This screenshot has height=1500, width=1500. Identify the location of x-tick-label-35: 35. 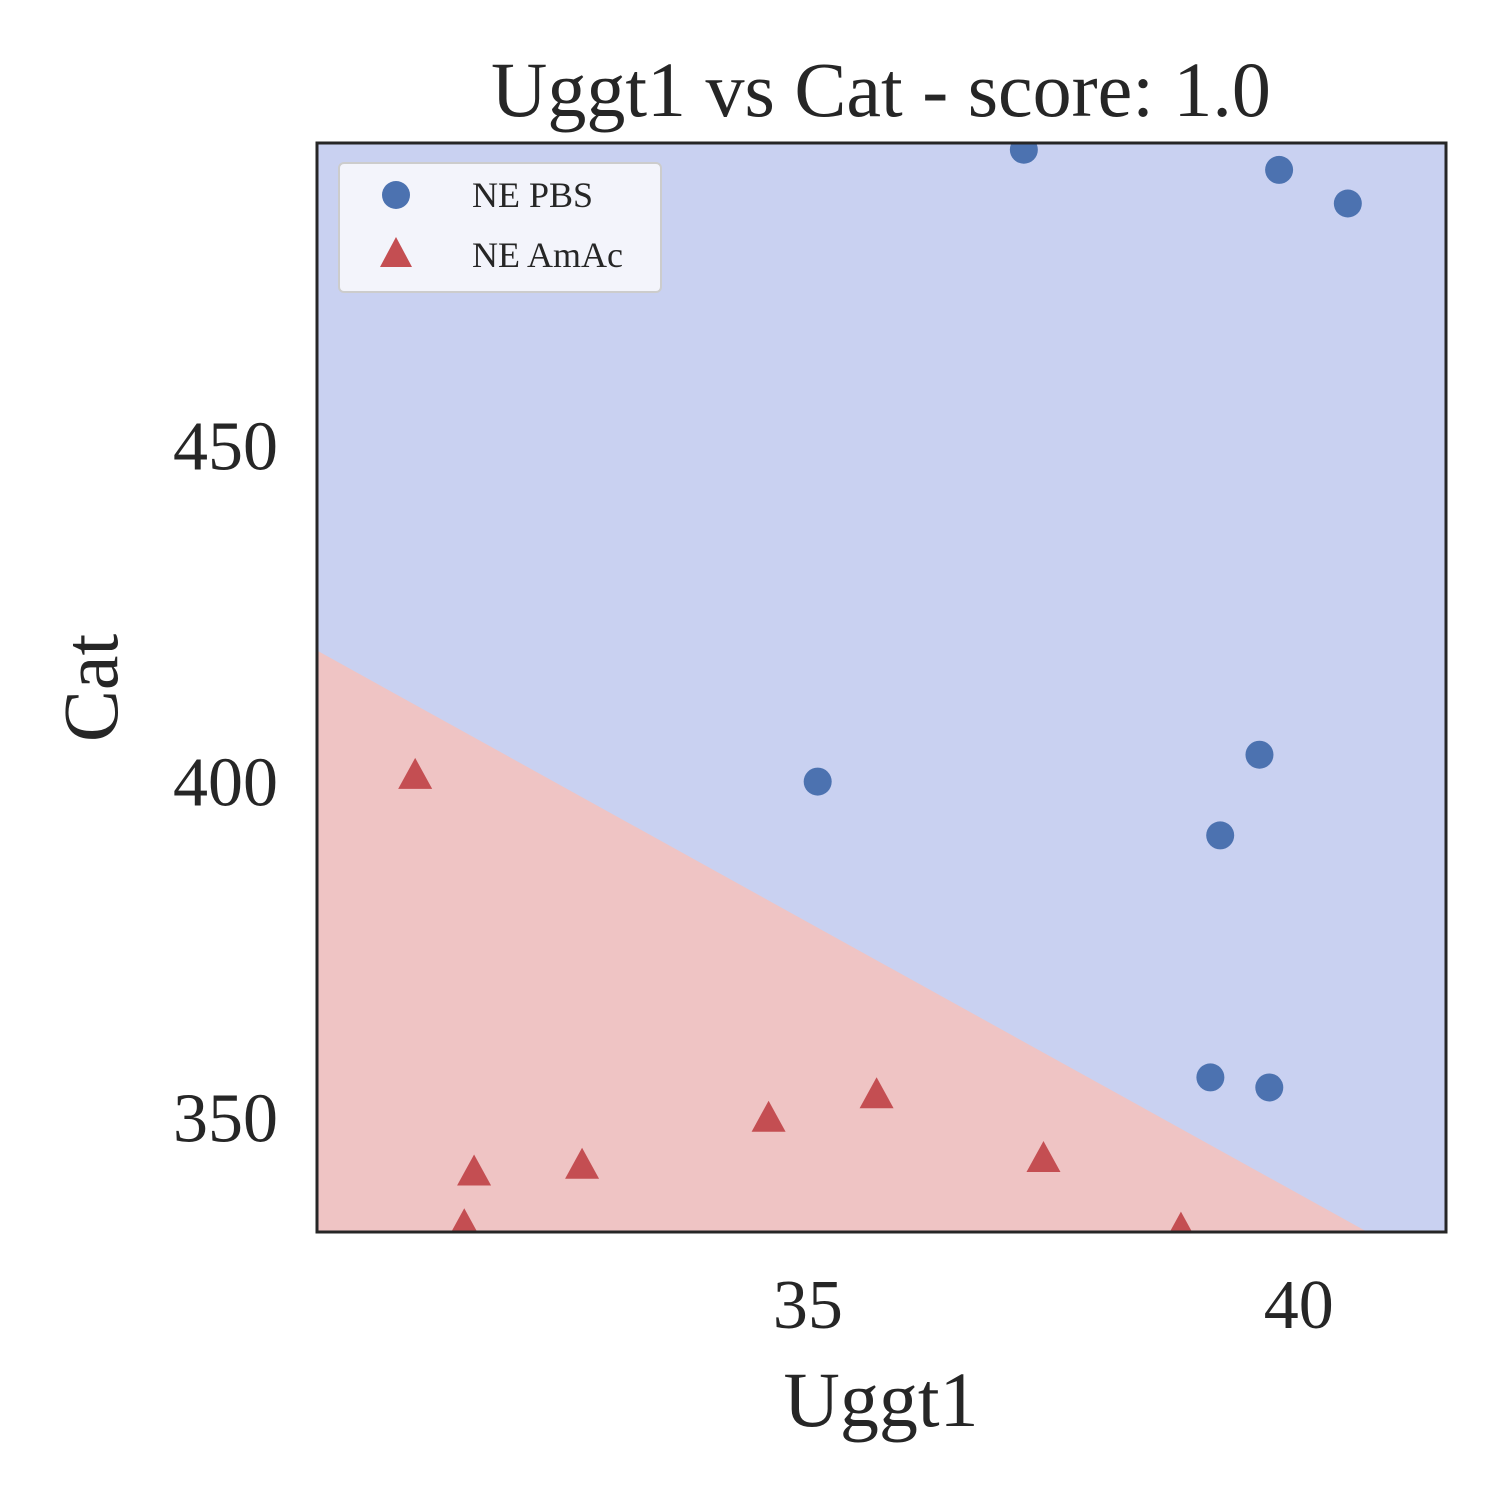
(808, 1305).